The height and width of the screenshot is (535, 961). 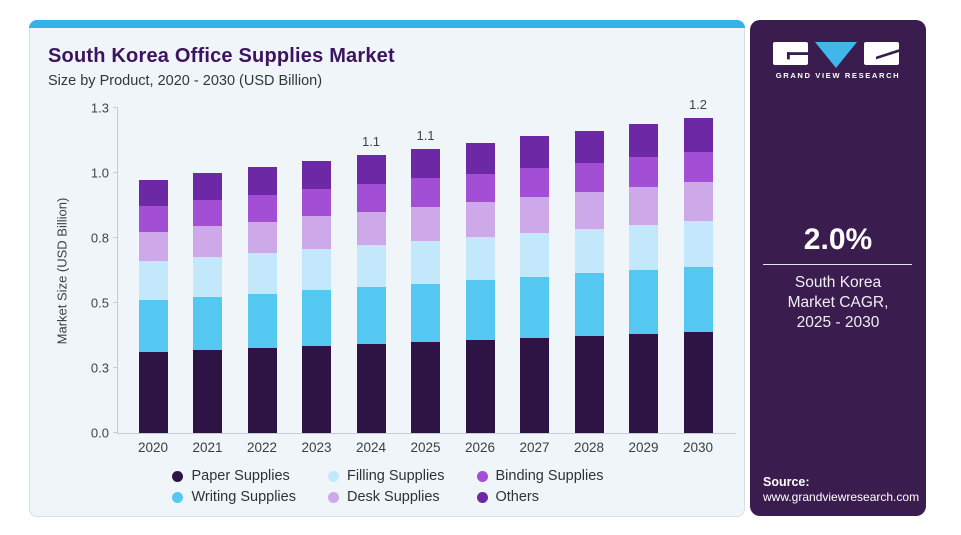 What do you see at coordinates (534, 447) in the screenshot?
I see `x-tick-label: 2027` at bounding box center [534, 447].